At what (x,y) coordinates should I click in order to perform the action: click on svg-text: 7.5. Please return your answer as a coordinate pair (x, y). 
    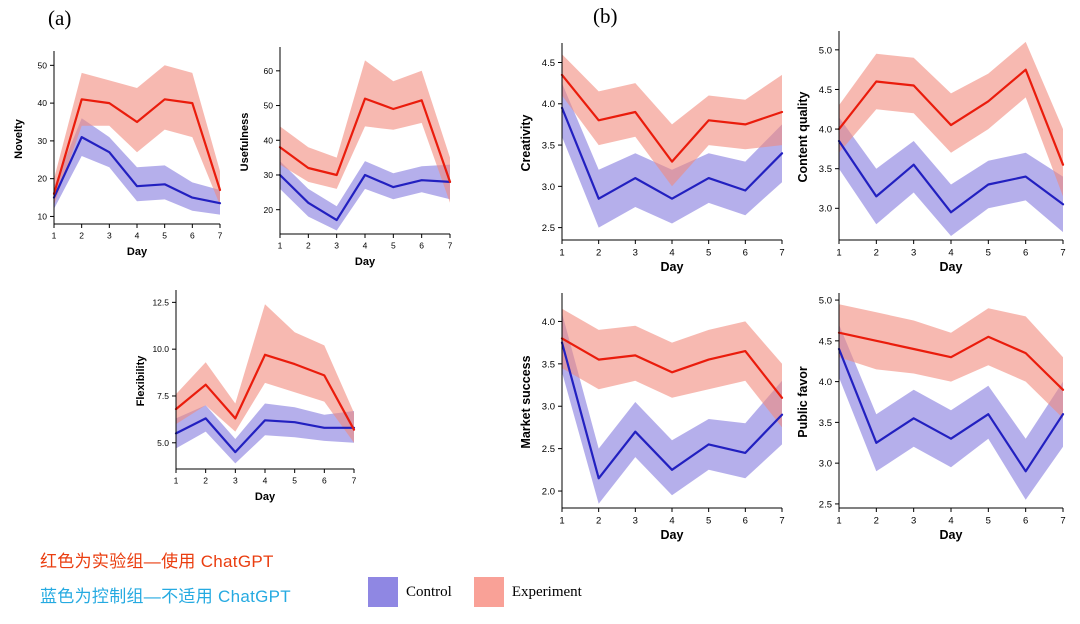
    Looking at the image, I should click on (163, 396).